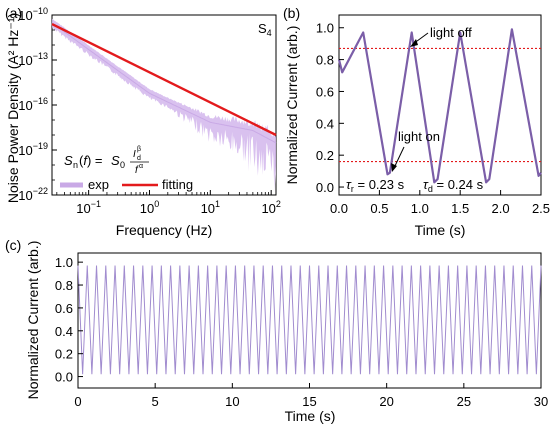 The height and width of the screenshot is (435, 550). What do you see at coordinates (137, 170) in the screenshot?
I see `svg-text: f` at bounding box center [137, 170].